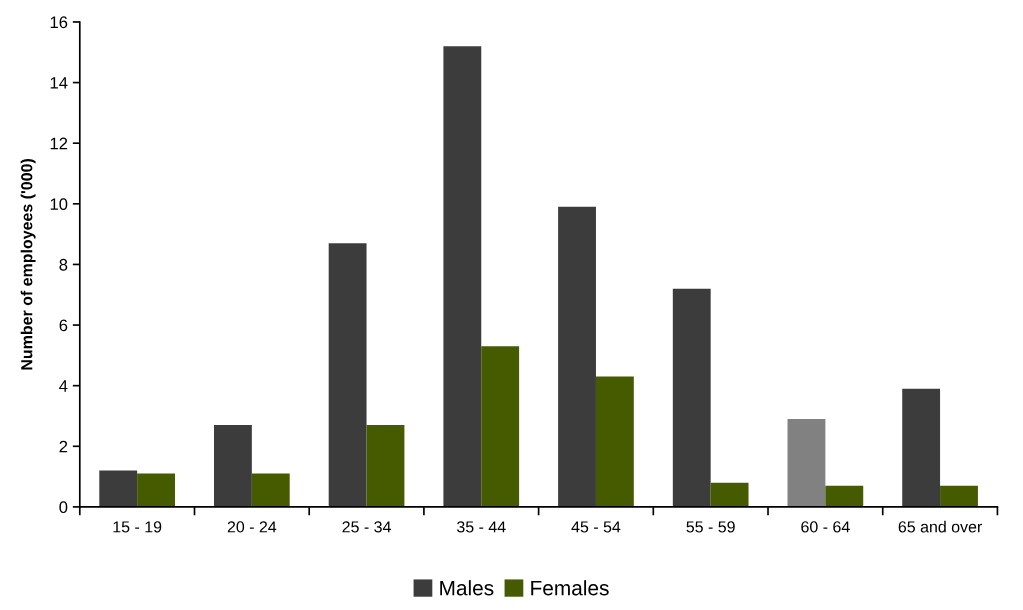 The image size is (1023, 610). What do you see at coordinates (825, 527) in the screenshot?
I see `x-tick-label: 60 - 64` at bounding box center [825, 527].